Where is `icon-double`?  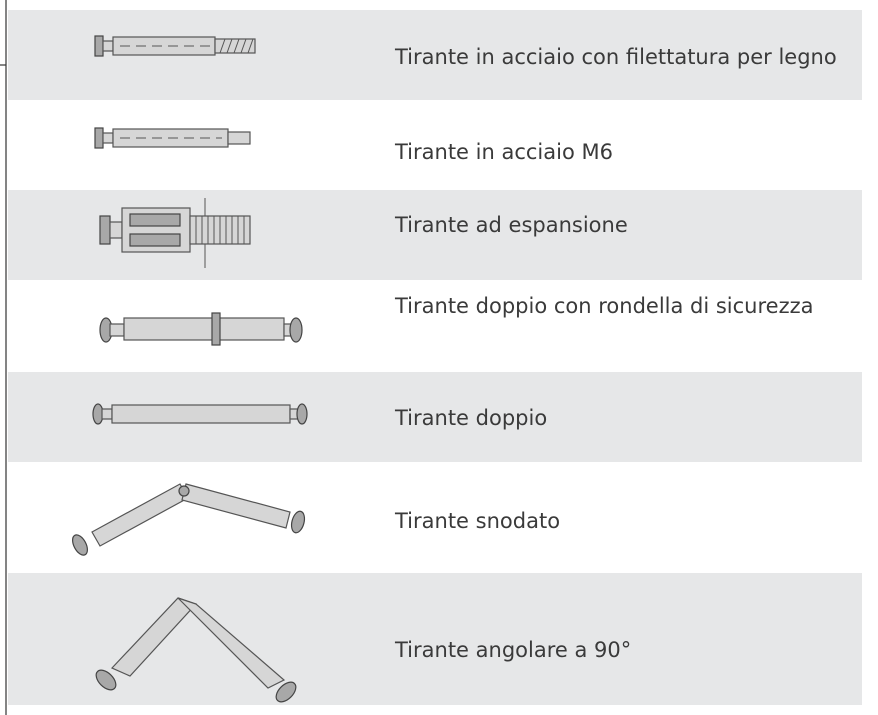
icon-double is located at coordinates (200, 414).